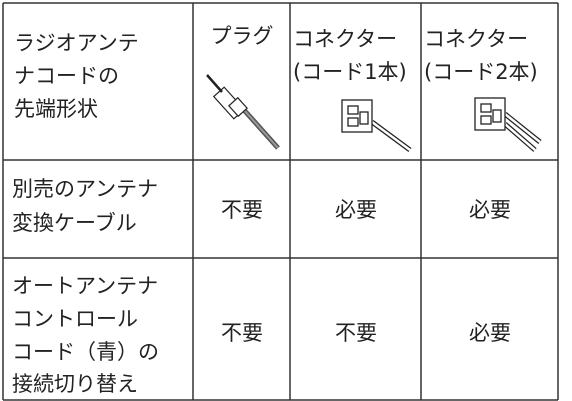 The width and height of the screenshot is (572, 401). What do you see at coordinates (481, 72) in the screenshot?
I see `column-header: (コード2本)` at bounding box center [481, 72].